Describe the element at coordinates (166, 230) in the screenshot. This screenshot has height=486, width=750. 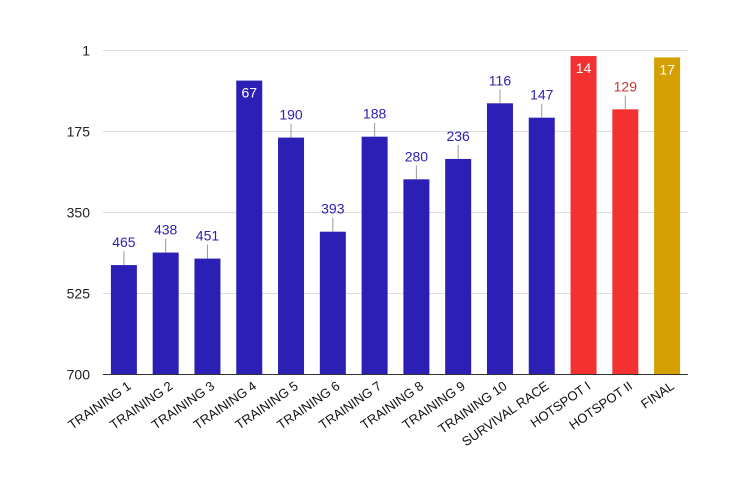
I see `data-label: 438` at that location.